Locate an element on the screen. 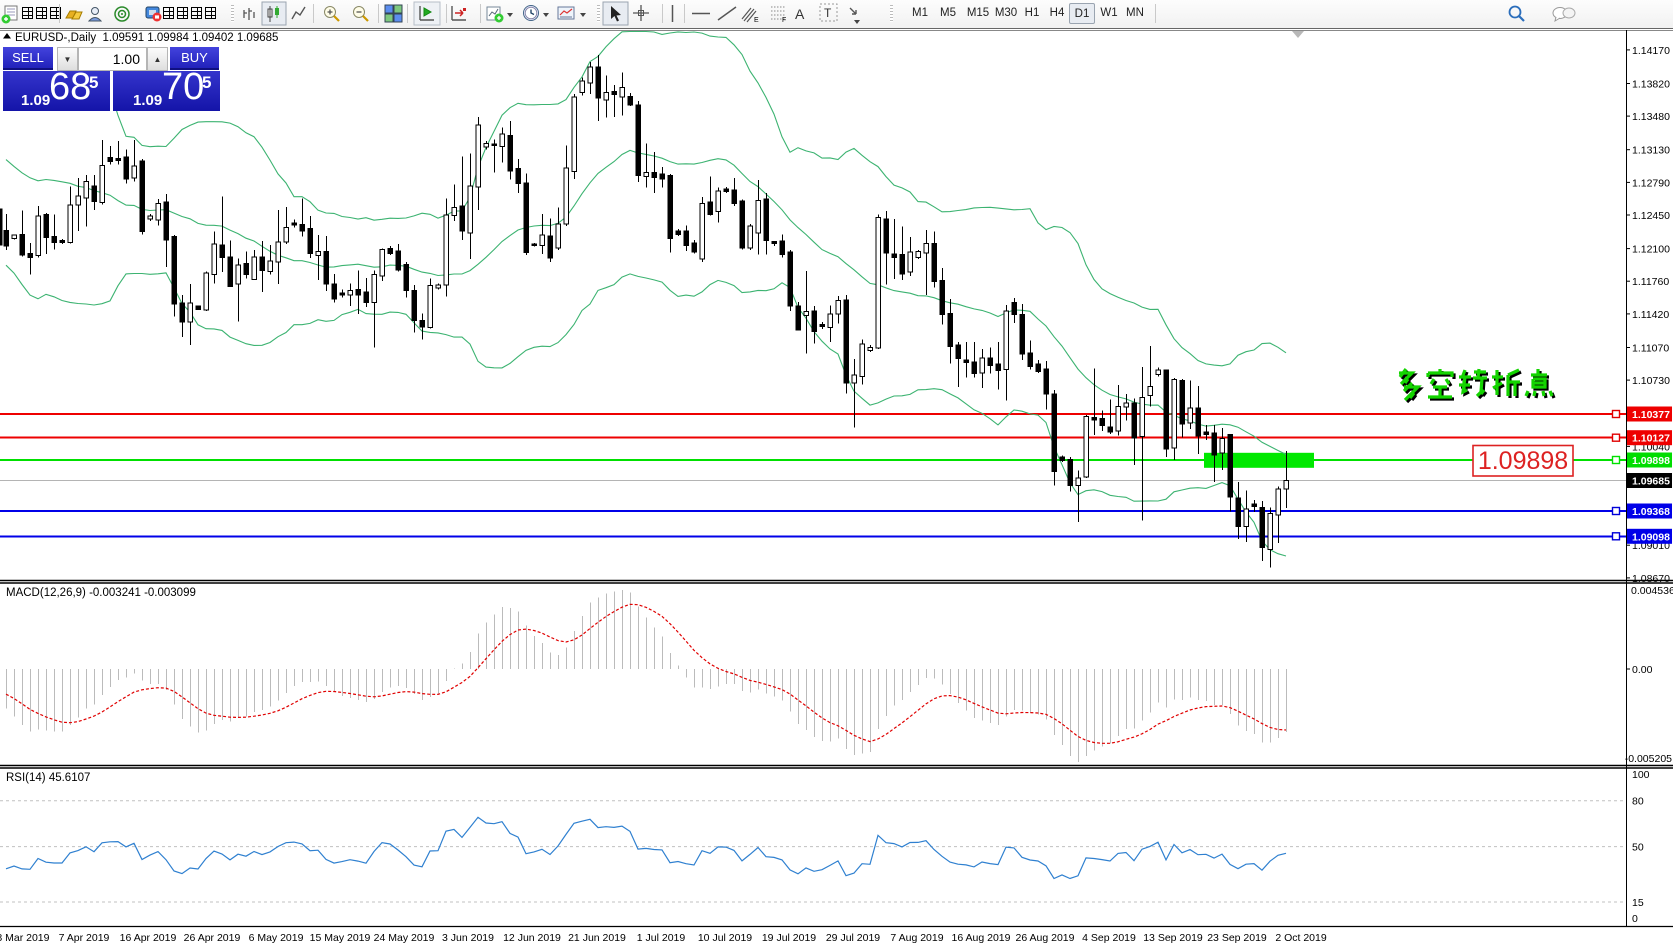  svg-text: T is located at coordinates (828, 13).